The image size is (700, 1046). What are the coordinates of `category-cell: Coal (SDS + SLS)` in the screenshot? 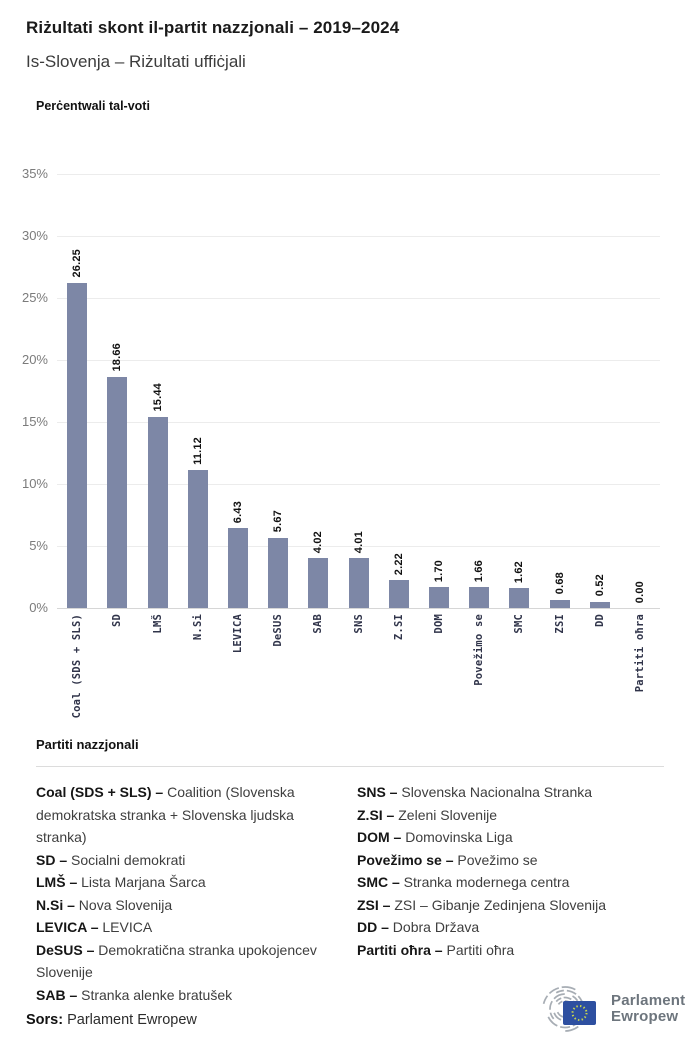 It's located at (77, 666).